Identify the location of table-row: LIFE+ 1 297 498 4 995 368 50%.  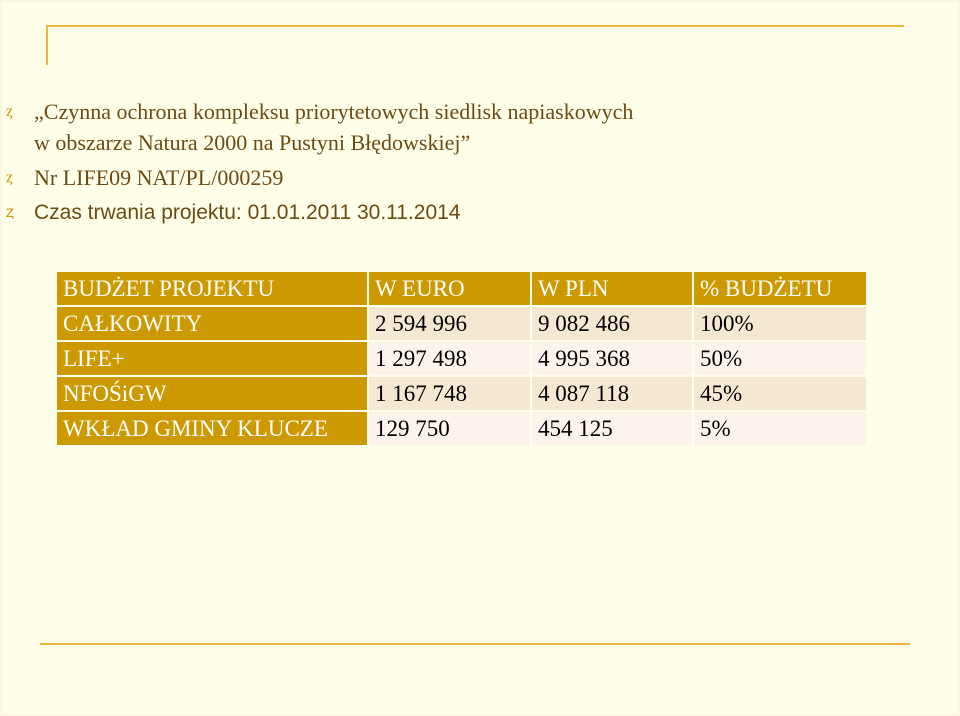
(461, 358).